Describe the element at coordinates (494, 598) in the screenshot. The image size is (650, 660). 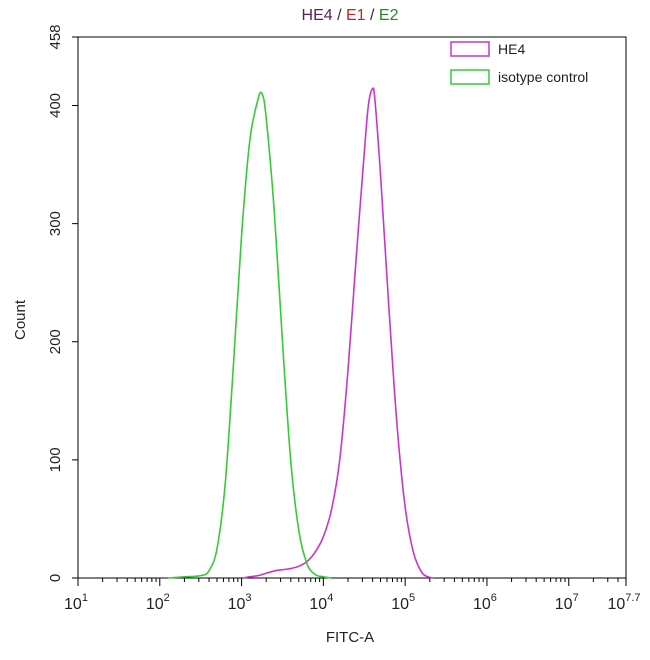
I see `x-tick-exponent: 6` at that location.